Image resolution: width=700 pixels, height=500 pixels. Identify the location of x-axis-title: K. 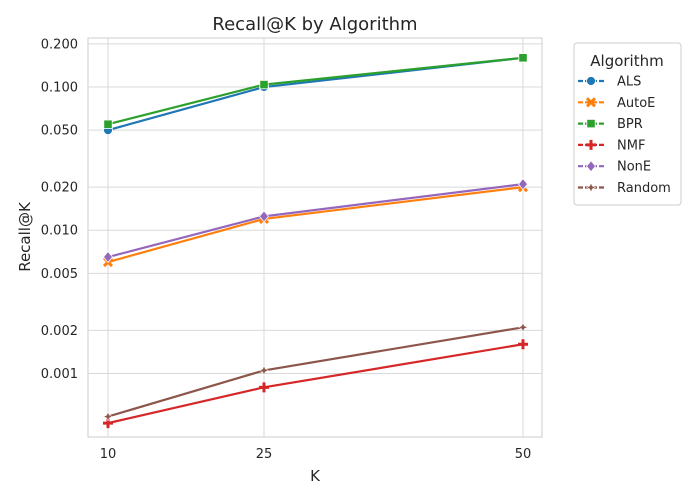
(315, 476).